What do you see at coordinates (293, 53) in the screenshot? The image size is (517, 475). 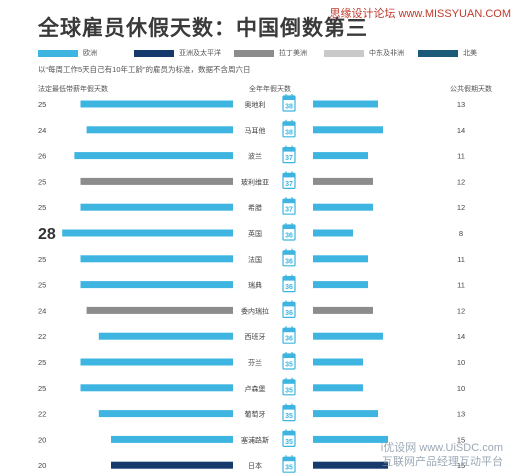 I see `legend-label: 拉丁美洲` at bounding box center [293, 53].